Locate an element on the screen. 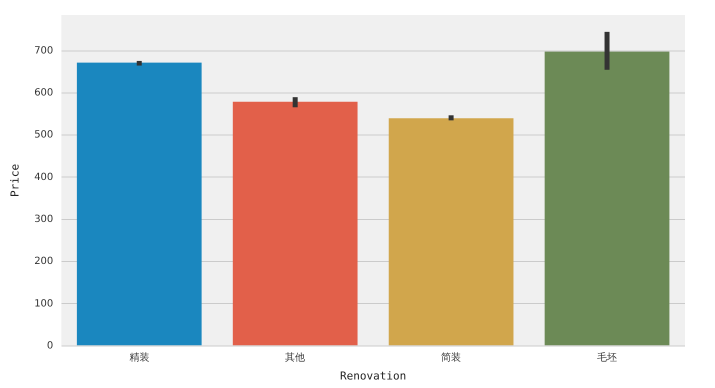 Image resolution: width=715 pixels, height=388 pixels. x-tick-label: 其他 is located at coordinates (295, 357).